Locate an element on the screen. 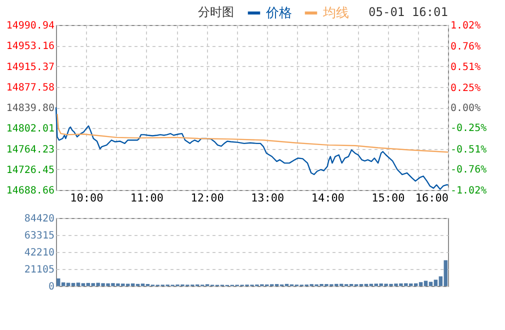  y2-tick-label: 0.76% is located at coordinates (465, 47).